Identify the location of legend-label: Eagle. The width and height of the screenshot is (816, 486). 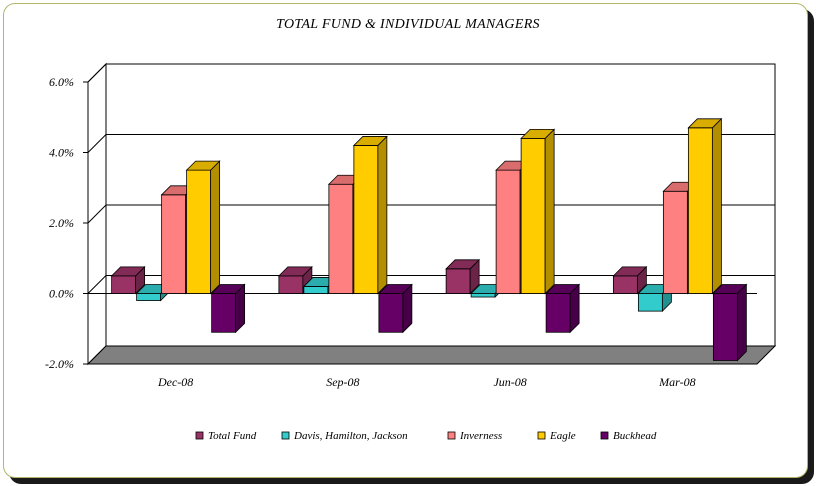
(562, 436).